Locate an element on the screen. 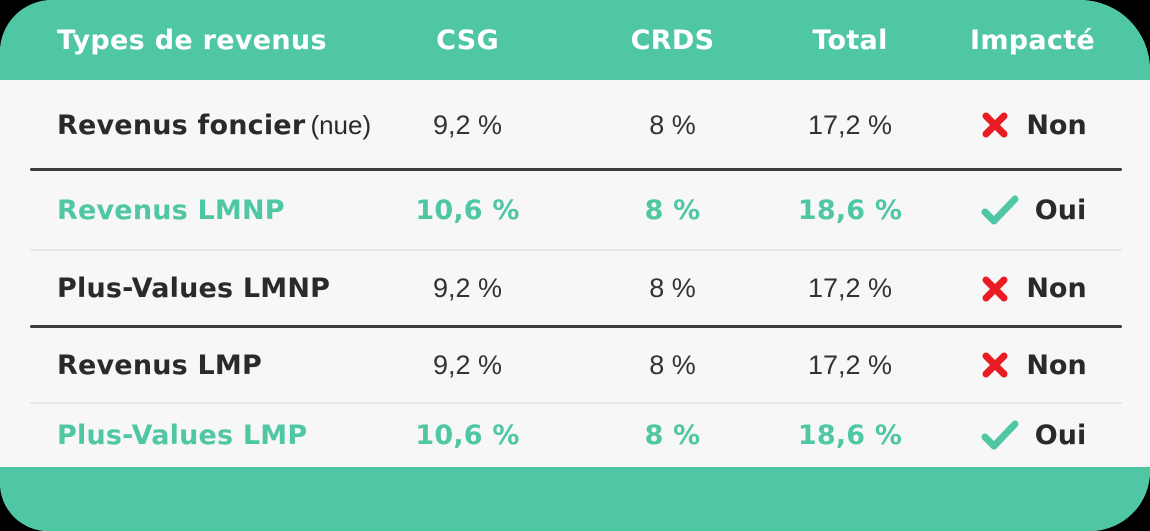 This screenshot has width=1150, height=531. column-header-types-de-revenus: Types de revenus is located at coordinates (192, 40).